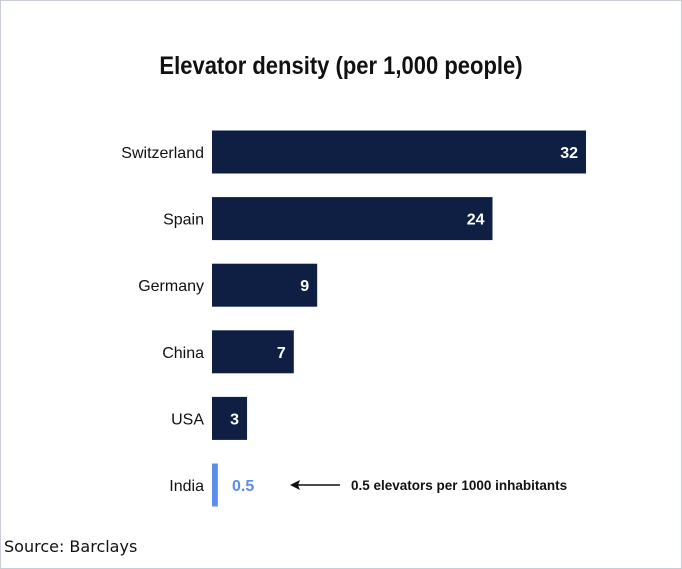 This screenshot has width=682, height=569. Describe the element at coordinates (476, 220) in the screenshot. I see `value-label-spain: 24` at that location.